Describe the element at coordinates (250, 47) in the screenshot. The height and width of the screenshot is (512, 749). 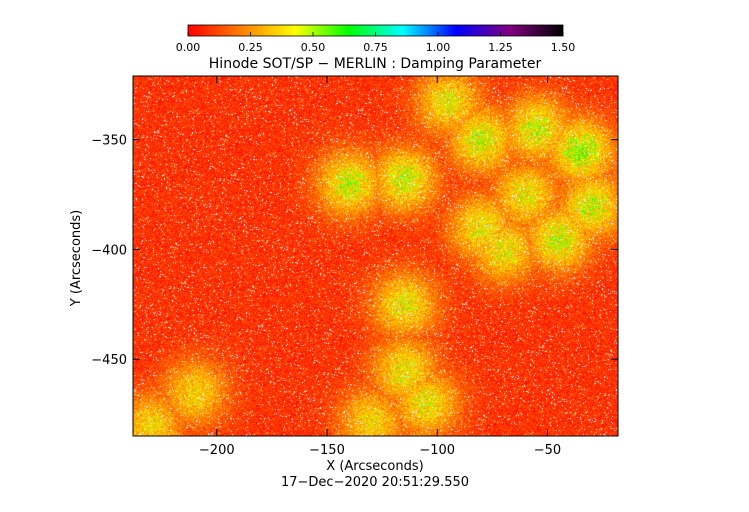
I see `colorbar-tick-label: 0.25` at that location.